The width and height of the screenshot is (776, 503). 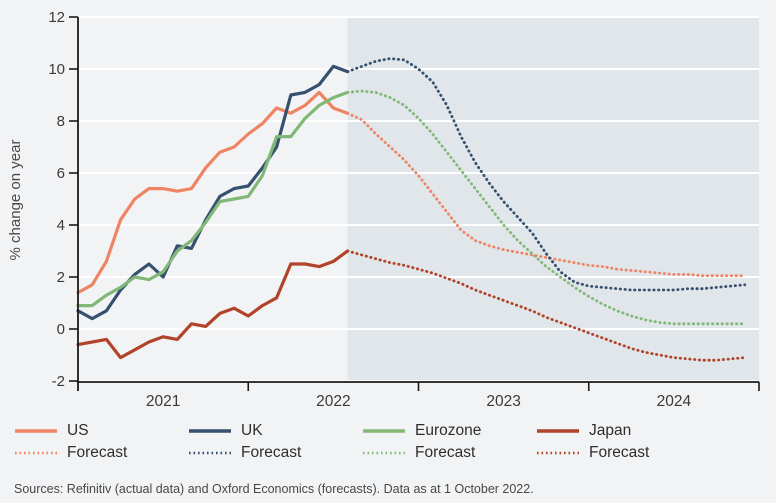 I want to click on legend-item-uk-forecast: Forecast, so click(x=275, y=453).